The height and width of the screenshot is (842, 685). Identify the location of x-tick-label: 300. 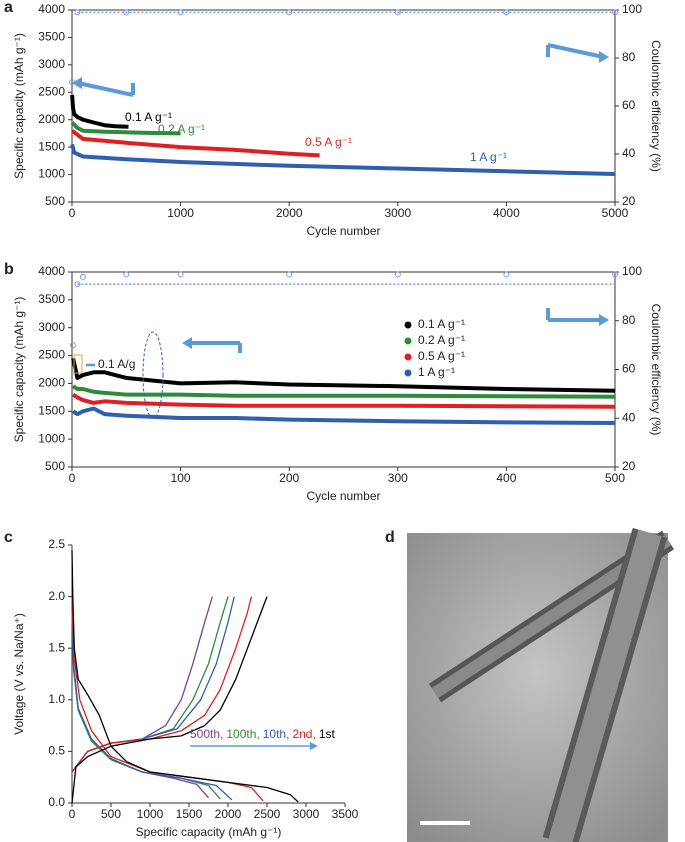
(398, 478).